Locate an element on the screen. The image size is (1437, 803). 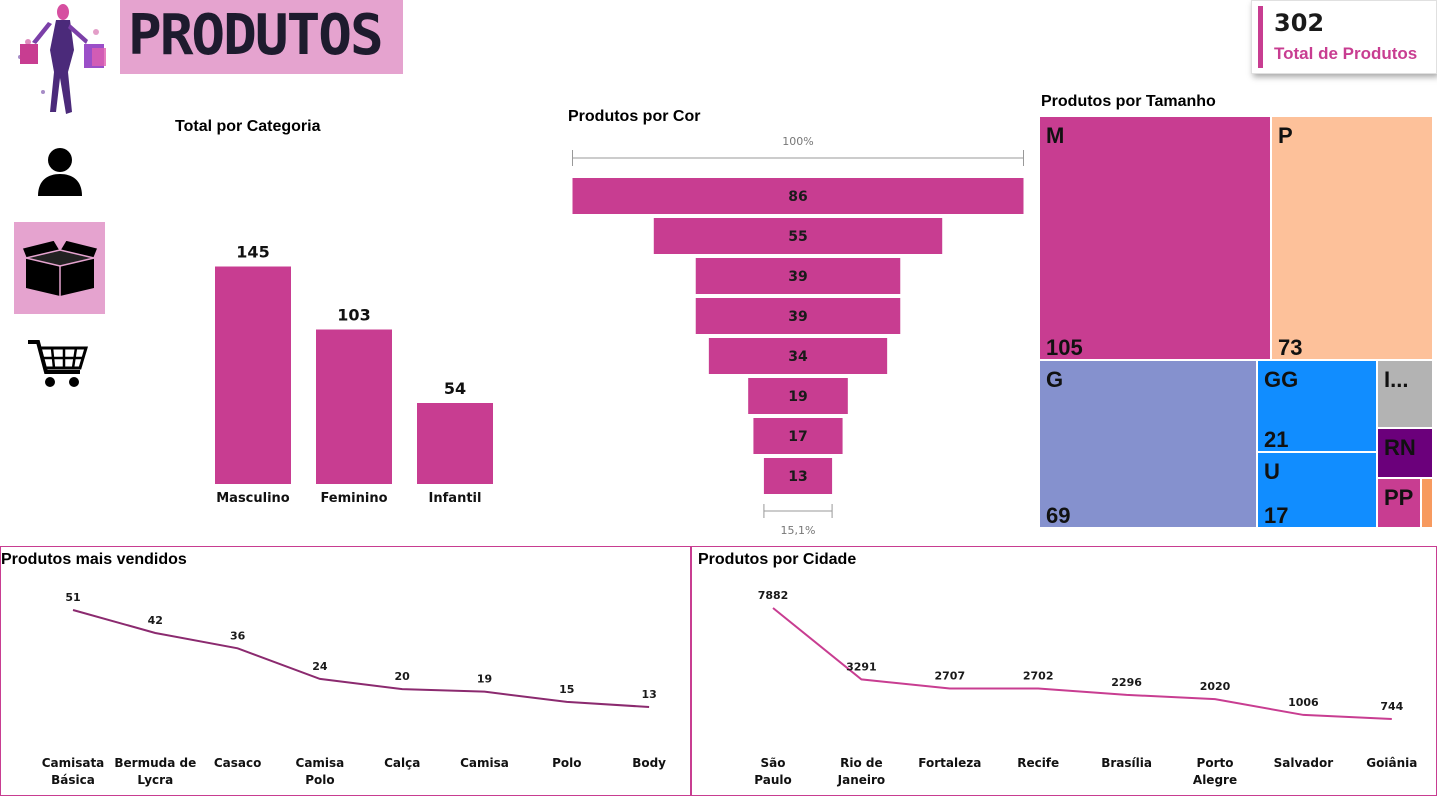
line-point-value: 2020 is located at coordinates (1215, 686).